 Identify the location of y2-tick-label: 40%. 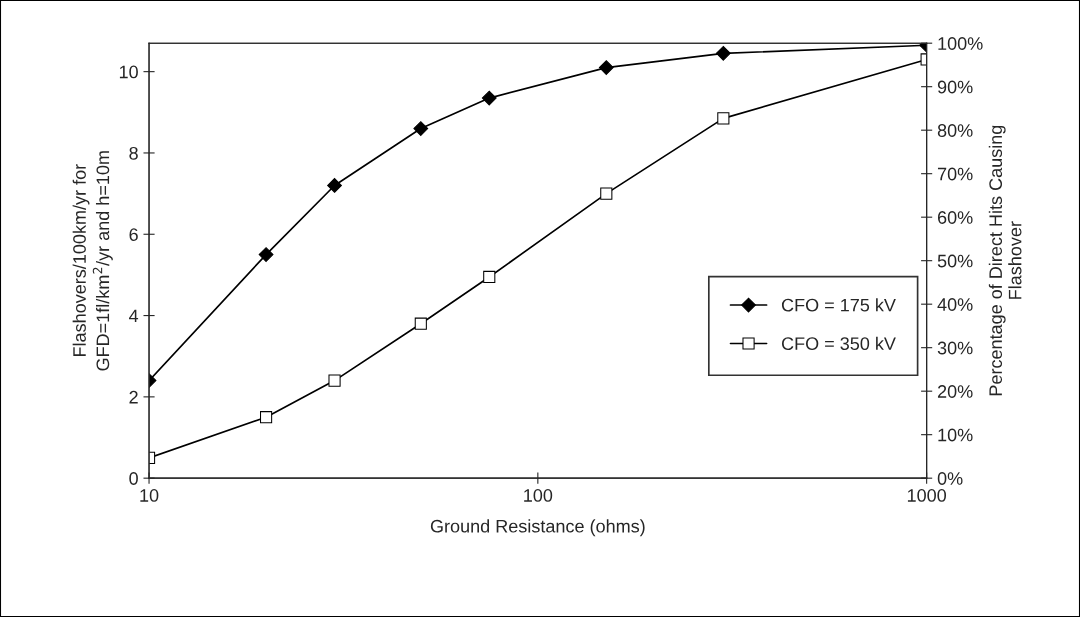
(955, 304).